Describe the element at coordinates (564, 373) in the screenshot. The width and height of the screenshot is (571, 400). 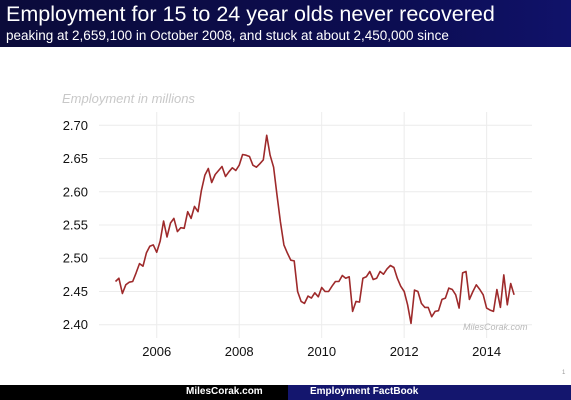
I see `page-number: 1` at that location.